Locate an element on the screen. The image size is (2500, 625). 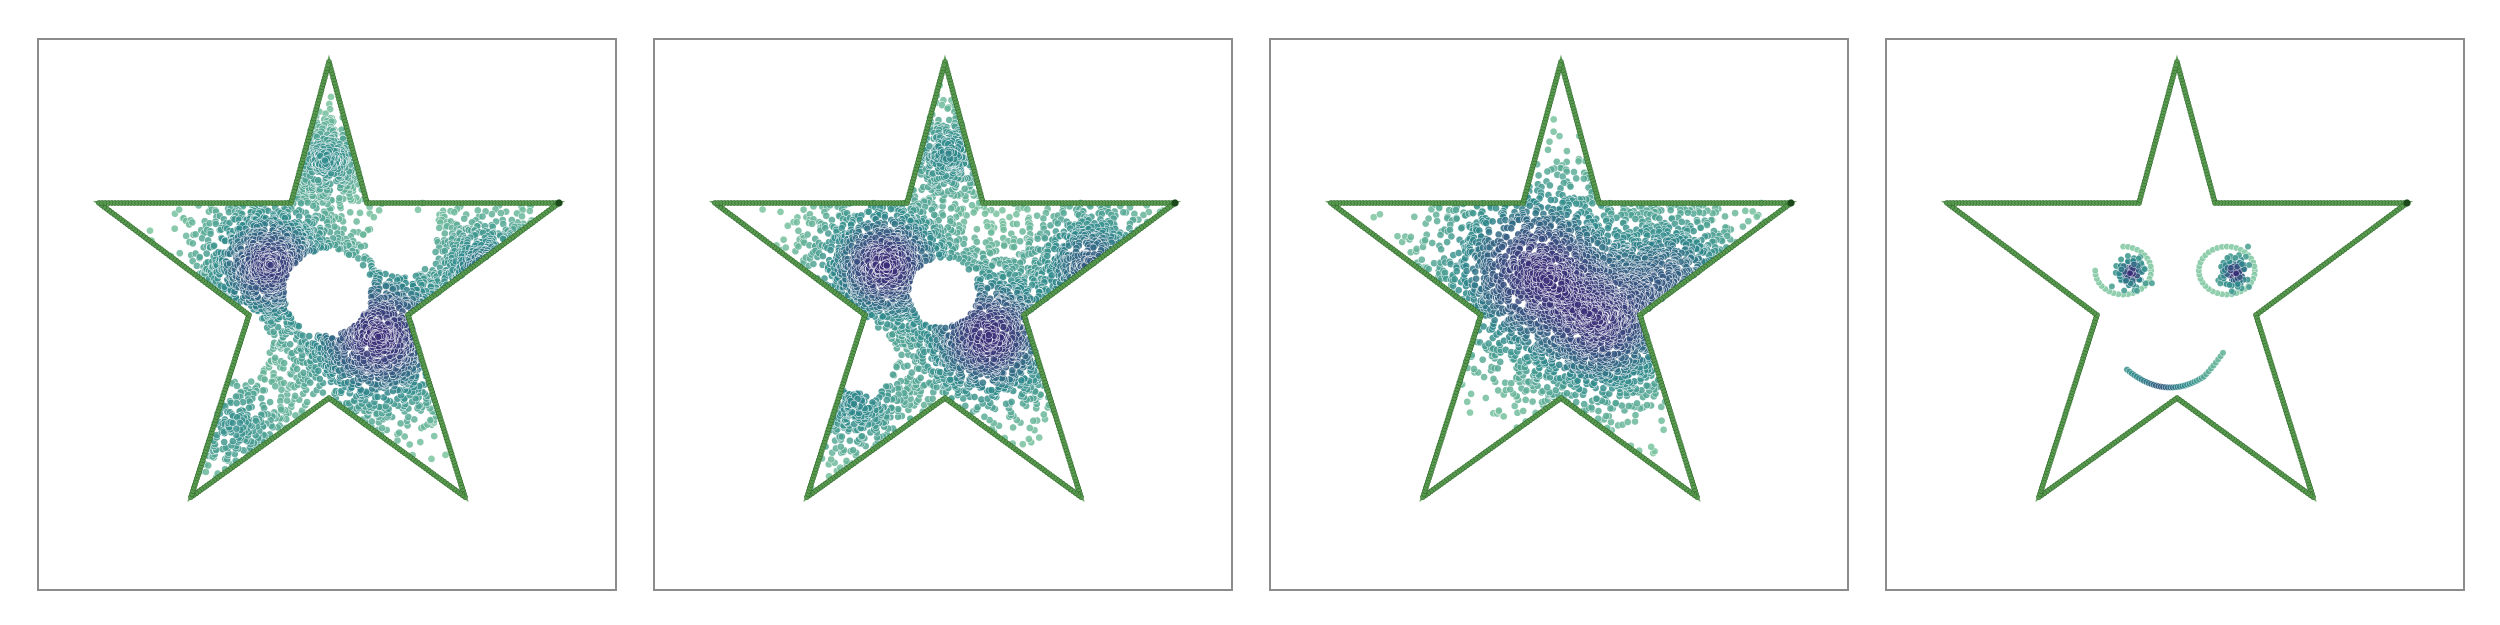
panel-4-canvas is located at coordinates (2177, 278).